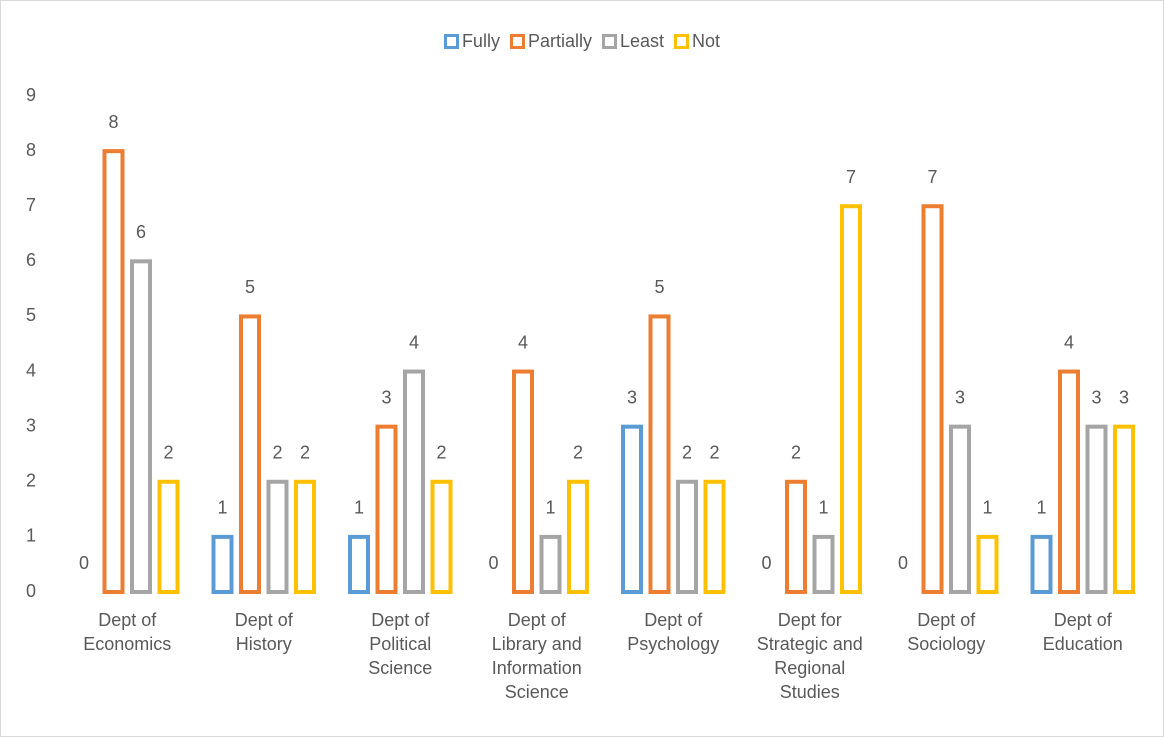 This screenshot has width=1164, height=737. What do you see at coordinates (31, 370) in the screenshot?
I see `y-tick-label: 4` at bounding box center [31, 370].